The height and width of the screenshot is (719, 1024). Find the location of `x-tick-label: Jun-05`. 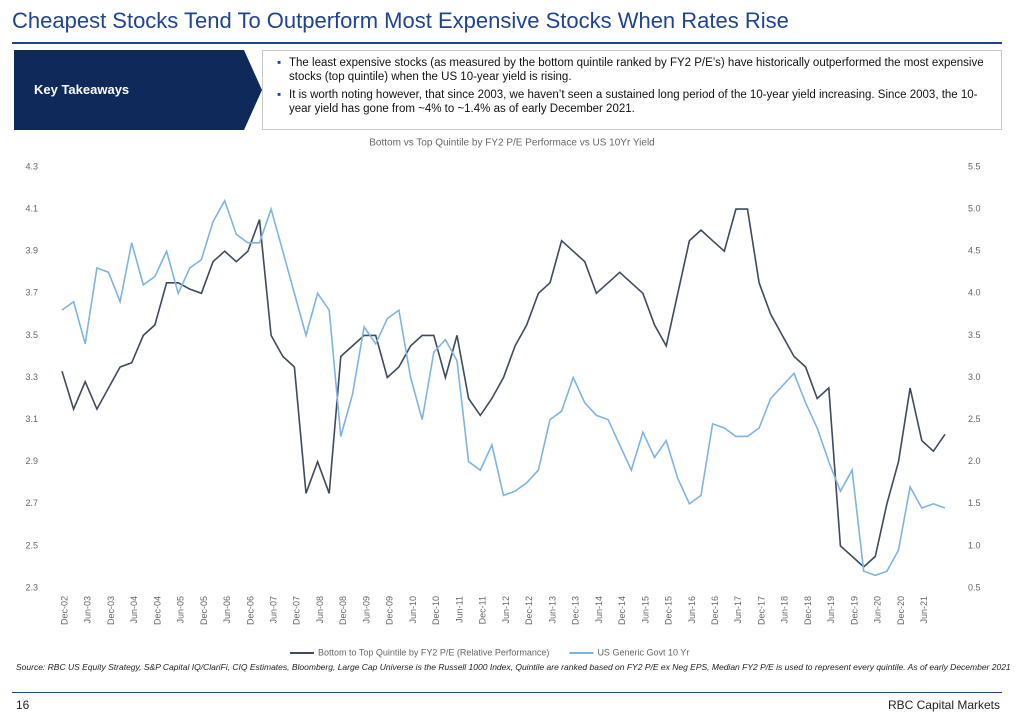

x-tick-label: Jun-05 is located at coordinates (181, 610).